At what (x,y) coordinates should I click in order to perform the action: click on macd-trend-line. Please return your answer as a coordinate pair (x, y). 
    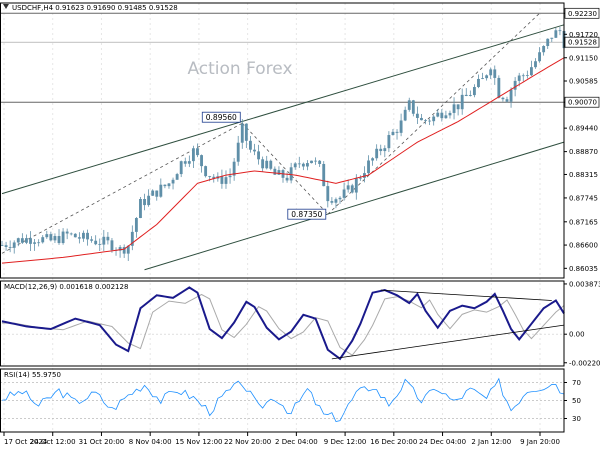
    Looking at the image, I should click on (466, 295).